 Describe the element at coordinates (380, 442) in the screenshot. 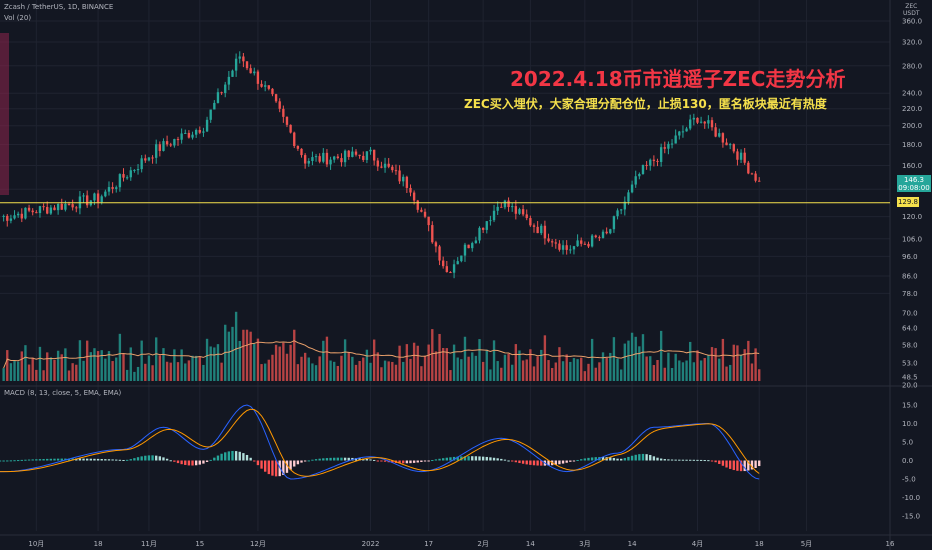

I see `signal-line` at that location.